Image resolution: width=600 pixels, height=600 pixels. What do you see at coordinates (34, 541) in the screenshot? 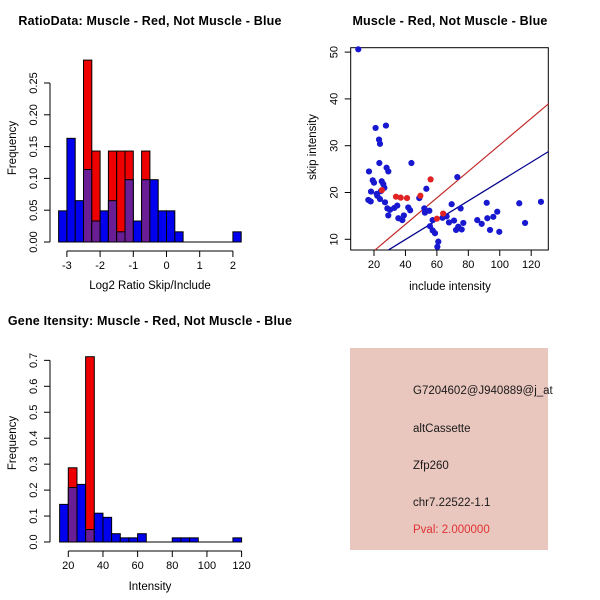
I see `y-tick-label: 0.0` at bounding box center [34, 541].